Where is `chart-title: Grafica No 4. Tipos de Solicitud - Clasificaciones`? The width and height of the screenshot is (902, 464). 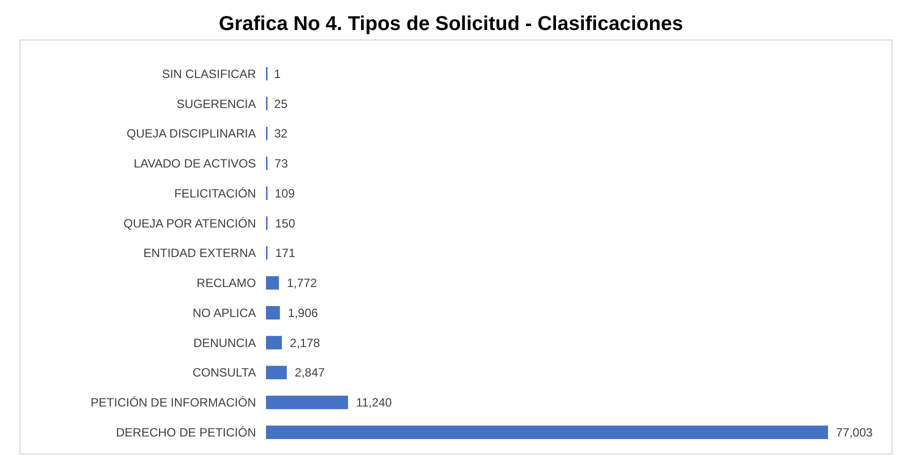 chart-title: Grafica No 4. Tipos de Solicitud - Clasificaciones is located at coordinates (451, 24).